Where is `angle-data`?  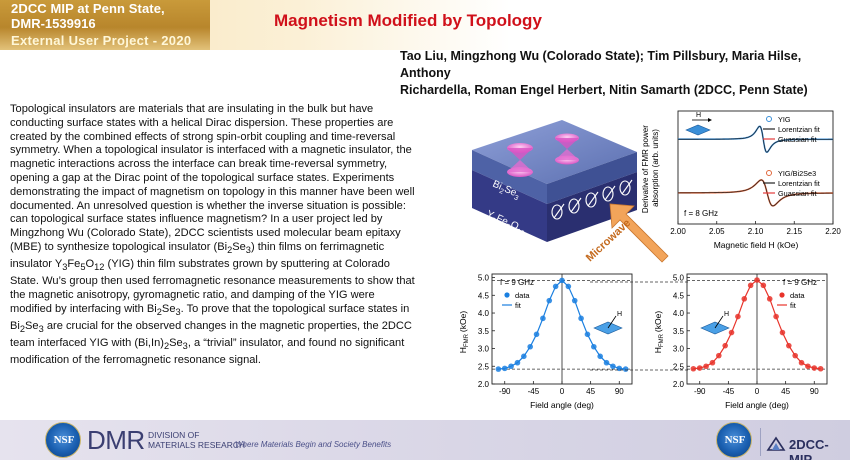 angle-data is located at coordinates (757, 324).